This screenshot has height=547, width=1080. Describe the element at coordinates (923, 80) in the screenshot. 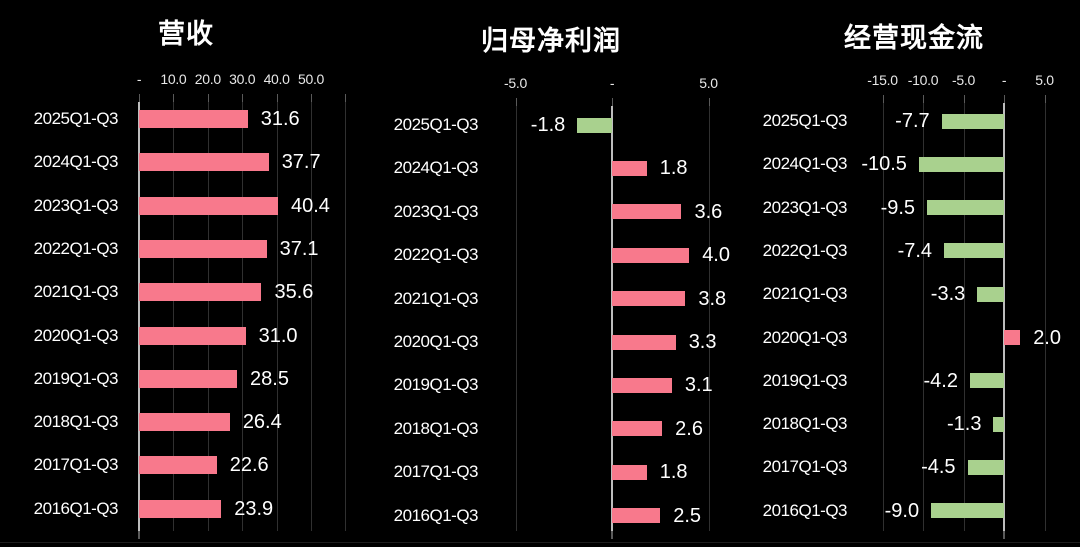

I see `axis-tick-label: -10.0` at that location.